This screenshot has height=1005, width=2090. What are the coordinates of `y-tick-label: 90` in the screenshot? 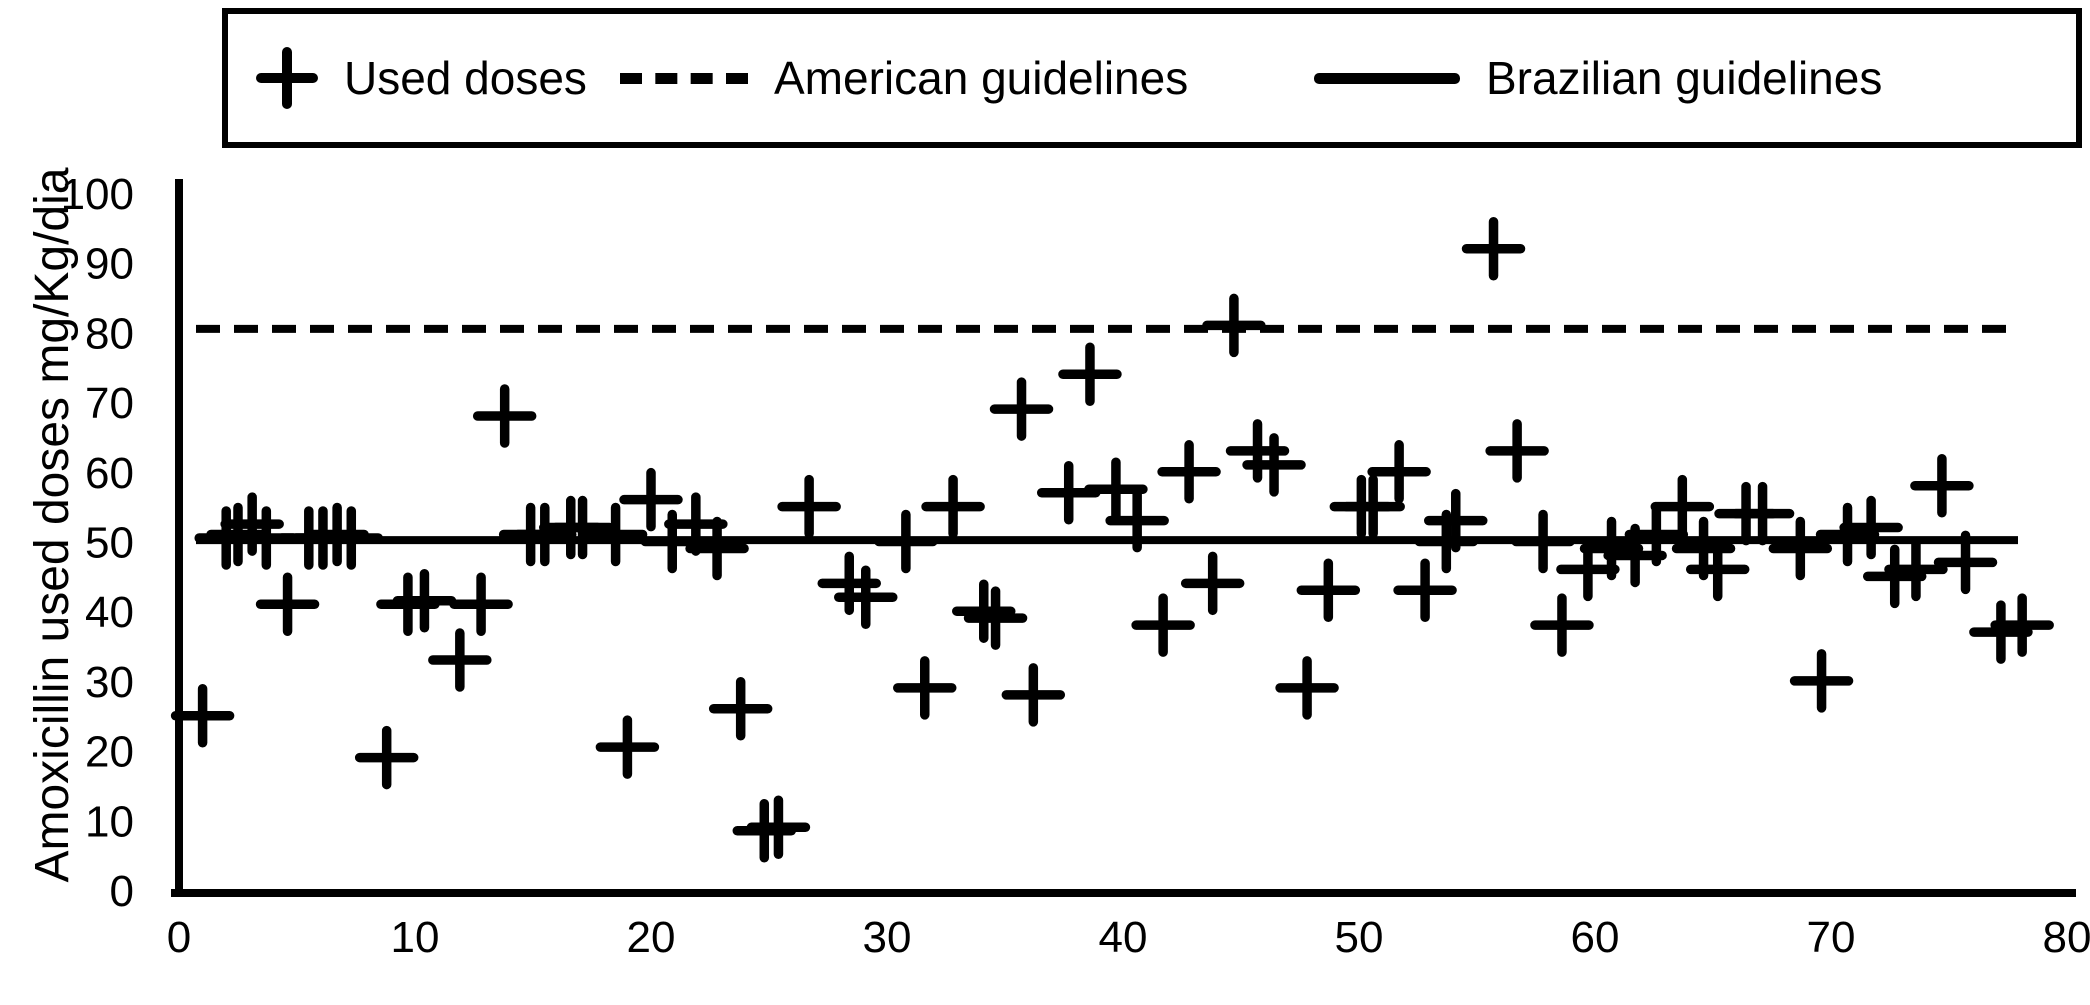 It's located at (109, 264).